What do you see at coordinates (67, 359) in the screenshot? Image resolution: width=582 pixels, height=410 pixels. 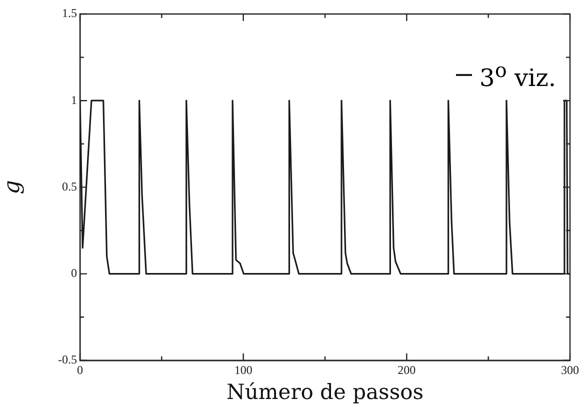 I see `y-tick-label: -0.5` at bounding box center [67, 359].